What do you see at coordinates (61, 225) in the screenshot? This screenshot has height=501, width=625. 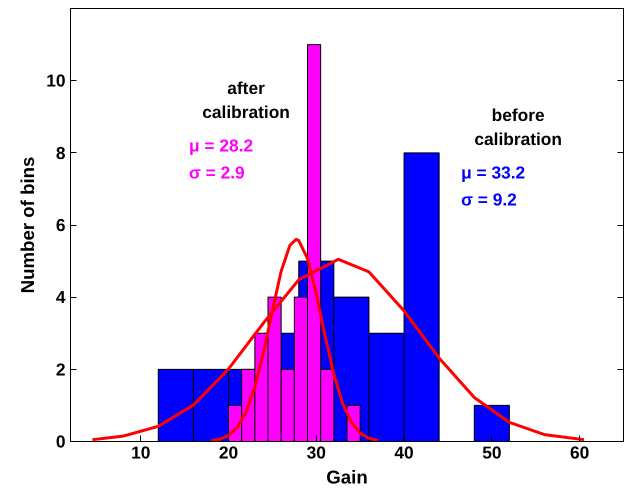 I see `y-tick-label: 6` at bounding box center [61, 225].